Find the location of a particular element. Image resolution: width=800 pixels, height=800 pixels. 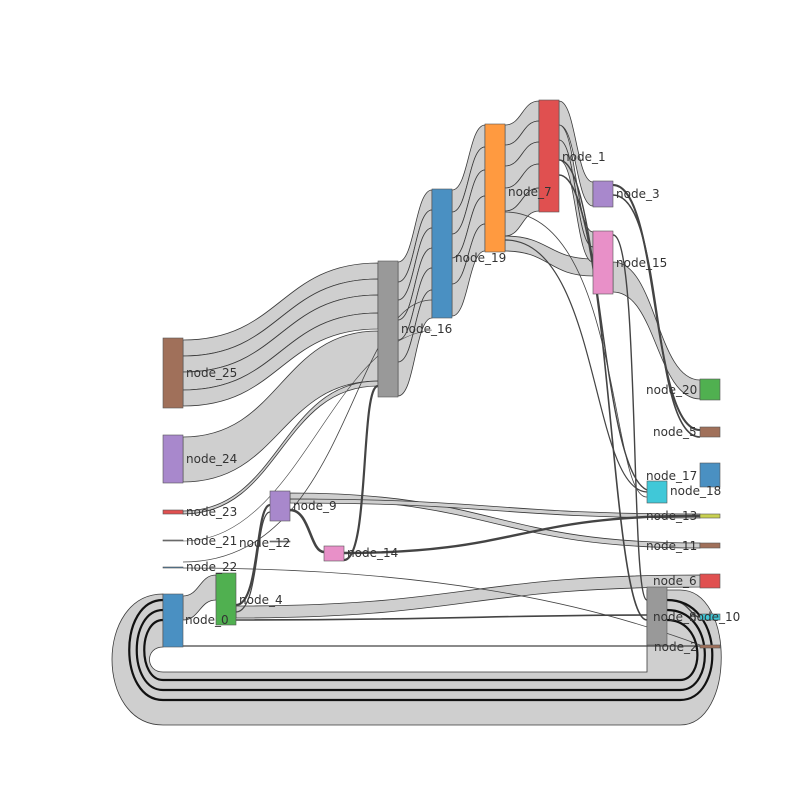

label-24: node_24 is located at coordinates (211, 459).